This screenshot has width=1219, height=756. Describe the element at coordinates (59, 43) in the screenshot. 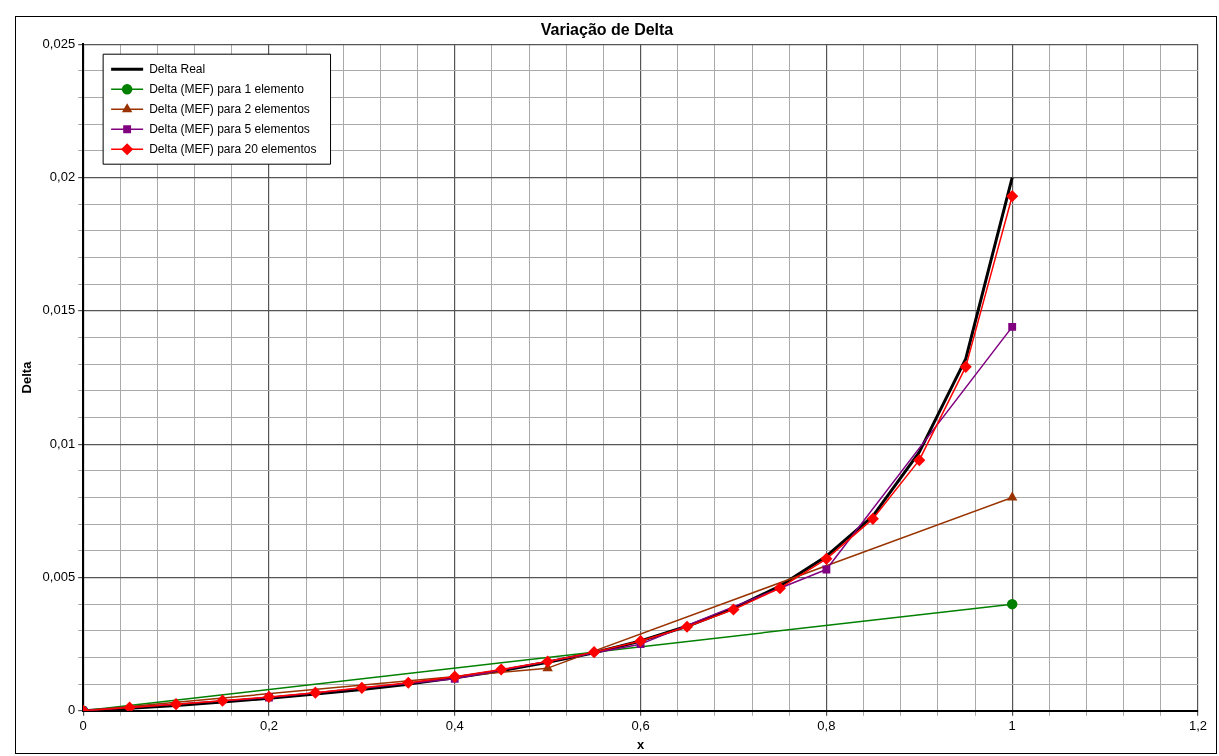

I see `y-tick-label: 0,025` at that location.